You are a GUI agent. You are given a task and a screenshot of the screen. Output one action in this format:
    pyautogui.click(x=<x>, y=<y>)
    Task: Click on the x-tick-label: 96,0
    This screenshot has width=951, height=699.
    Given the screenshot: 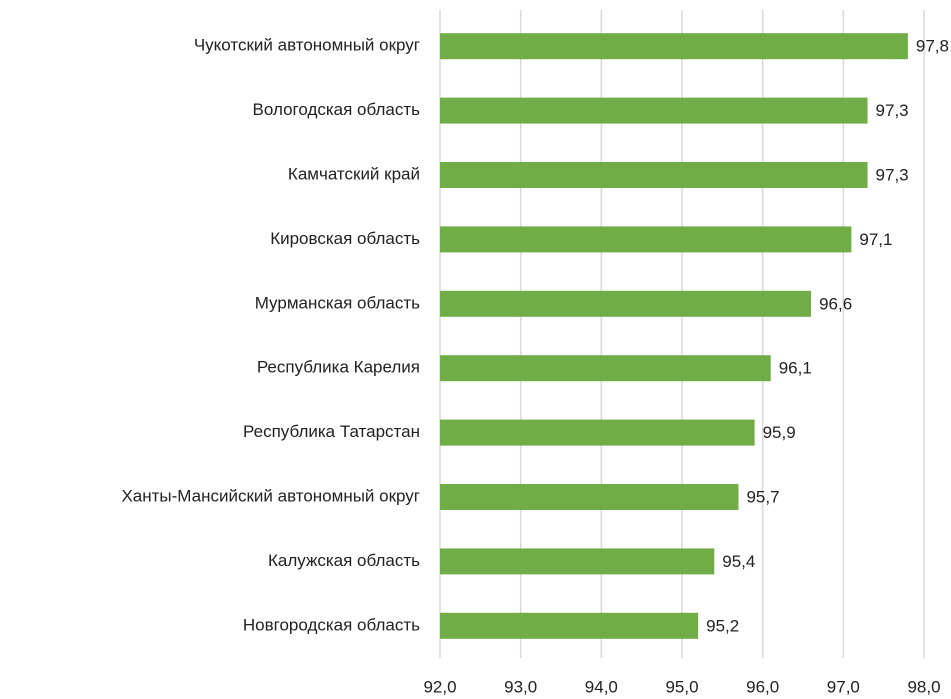 What is the action you would take?
    pyautogui.click(x=762, y=686)
    